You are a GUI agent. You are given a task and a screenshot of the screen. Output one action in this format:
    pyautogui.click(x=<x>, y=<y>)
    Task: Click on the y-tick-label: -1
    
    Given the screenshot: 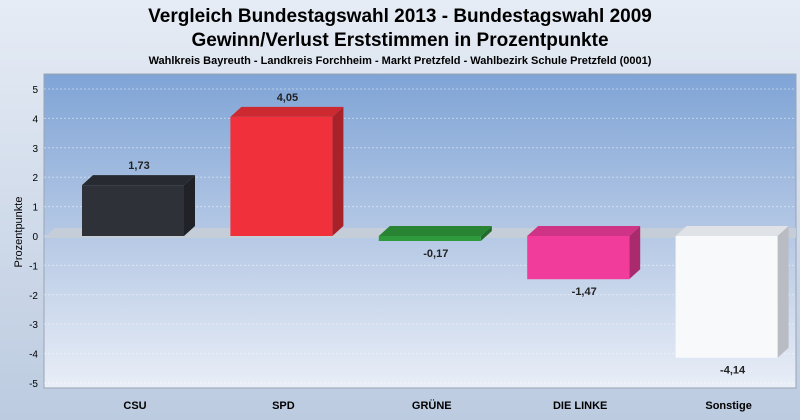 What is the action you would take?
    pyautogui.click(x=33, y=266)
    